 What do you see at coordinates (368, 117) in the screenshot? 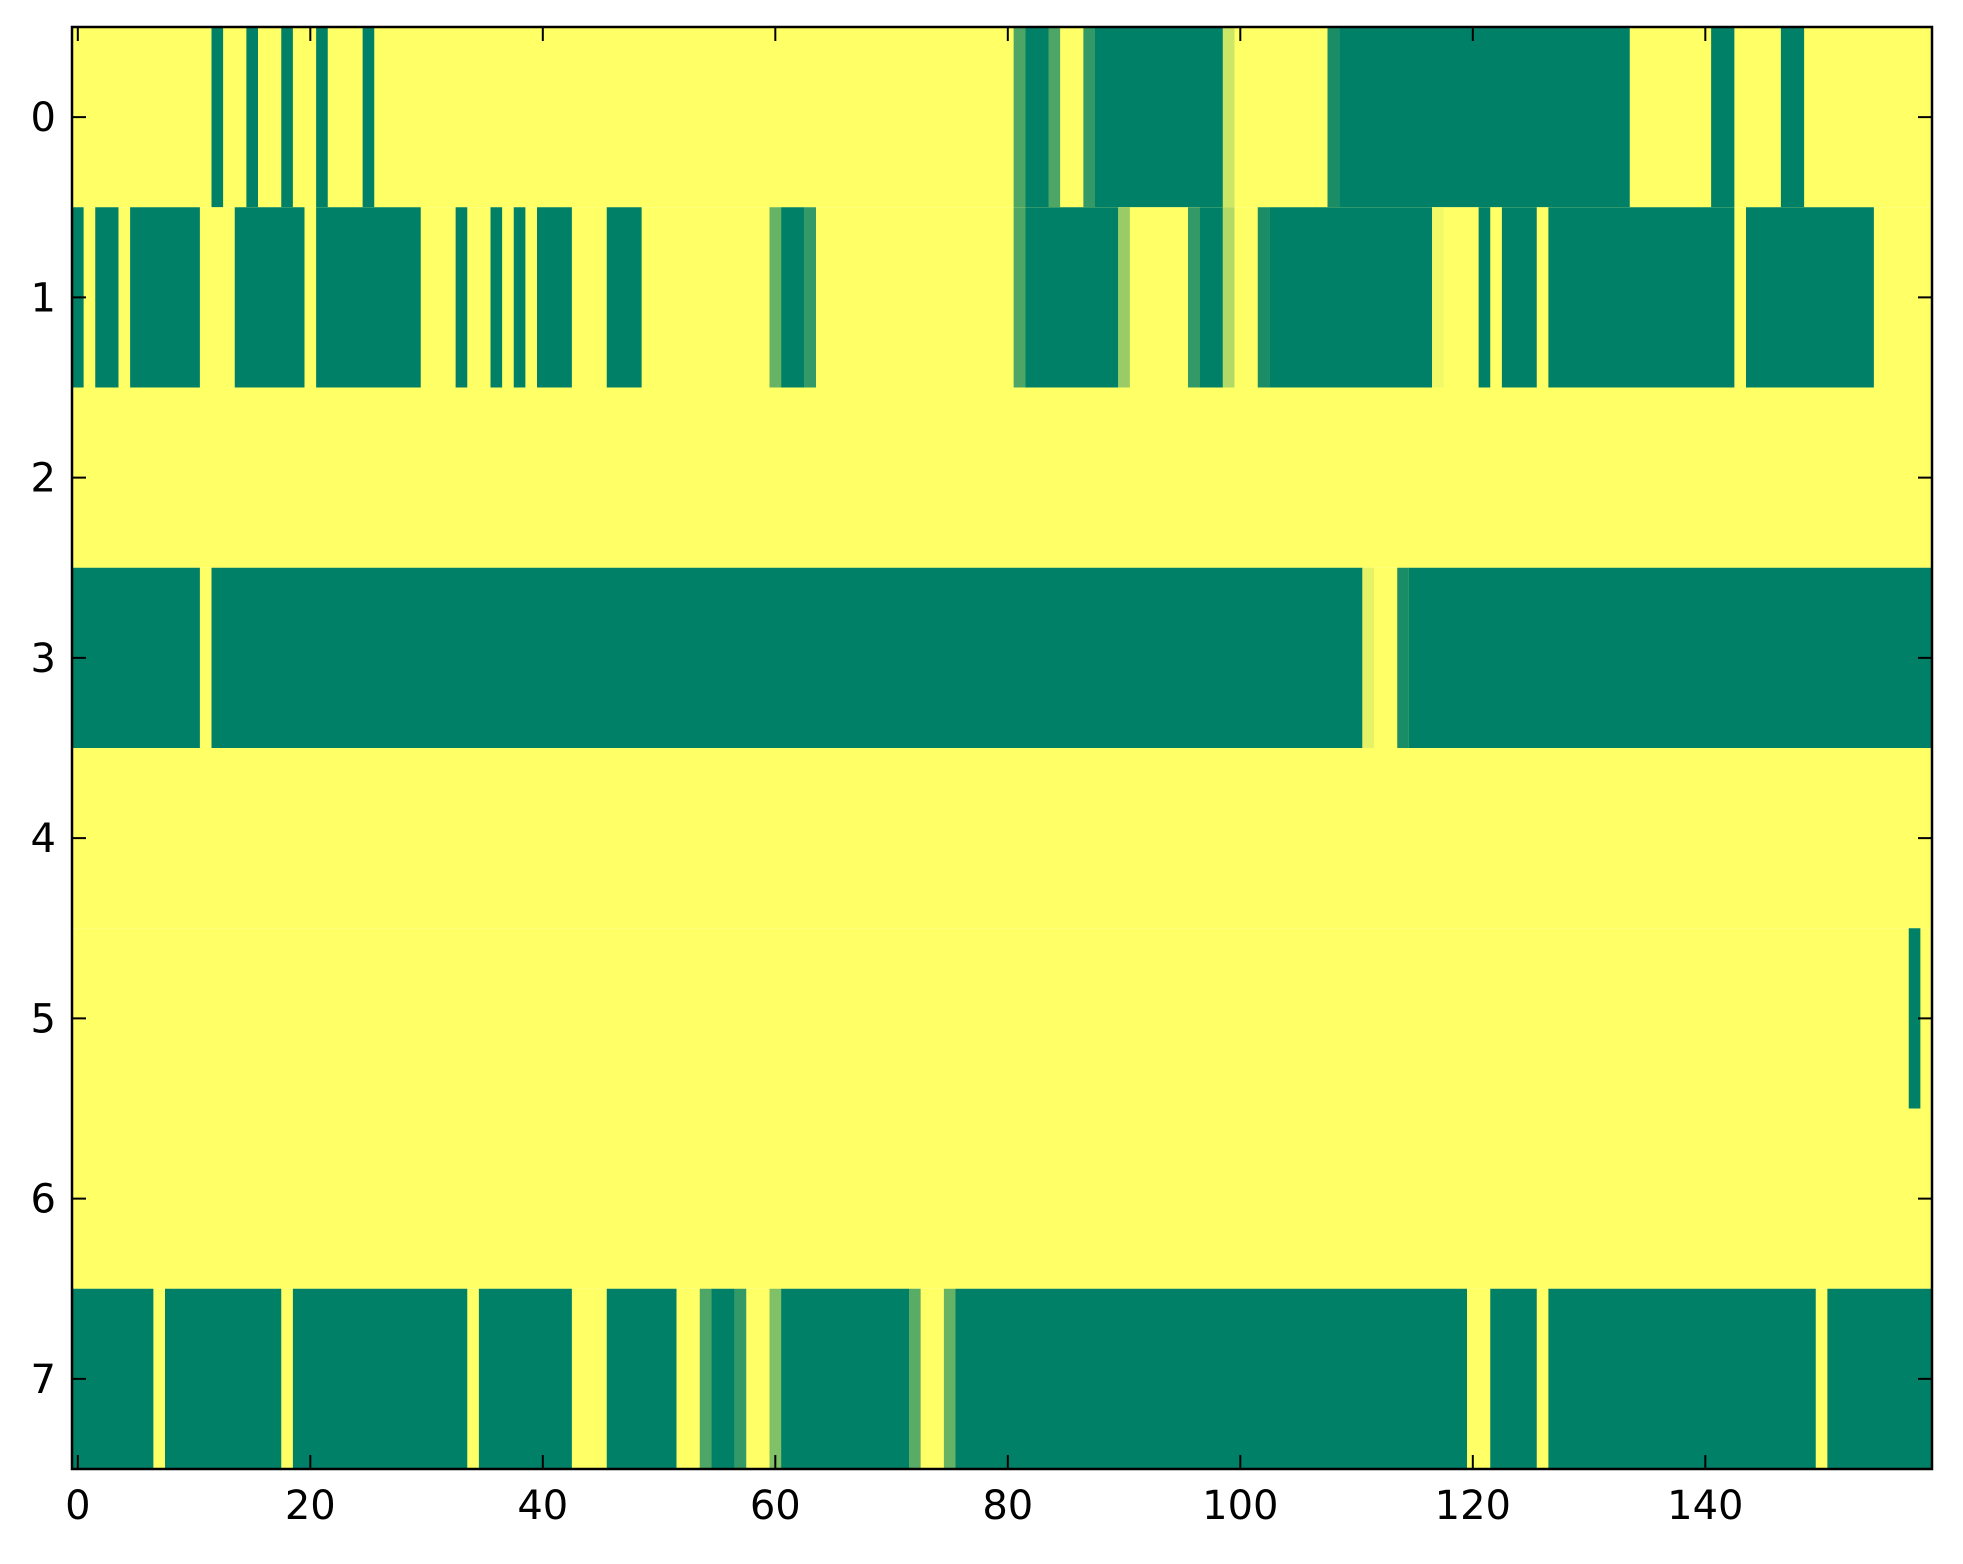
I see `heatmap-cell-row0-seg4` at bounding box center [368, 117].